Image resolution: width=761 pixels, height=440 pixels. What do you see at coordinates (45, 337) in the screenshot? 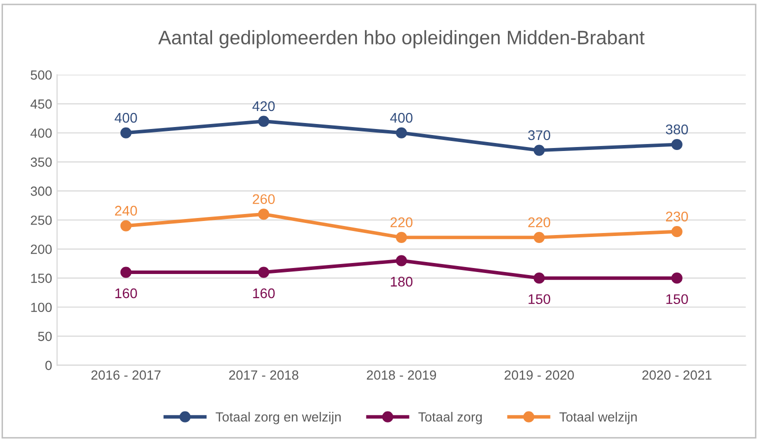
I see `y-tick-label: 50` at bounding box center [45, 337].